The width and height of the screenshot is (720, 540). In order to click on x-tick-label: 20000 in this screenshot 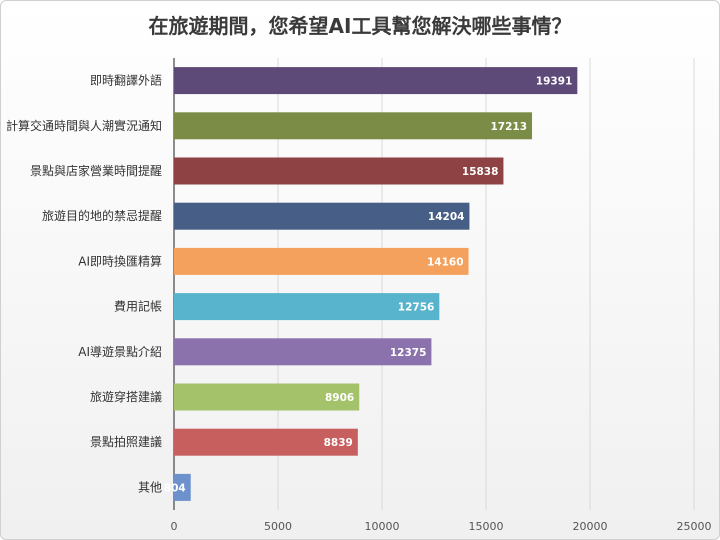, I will do `click(590, 526)`.